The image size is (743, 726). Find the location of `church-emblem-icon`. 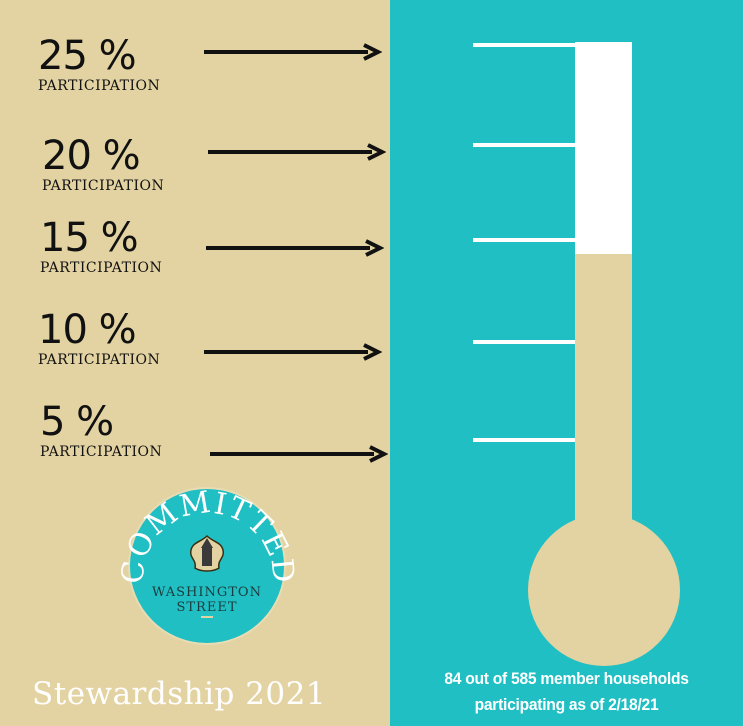

church-emblem-icon is located at coordinates (207, 553).